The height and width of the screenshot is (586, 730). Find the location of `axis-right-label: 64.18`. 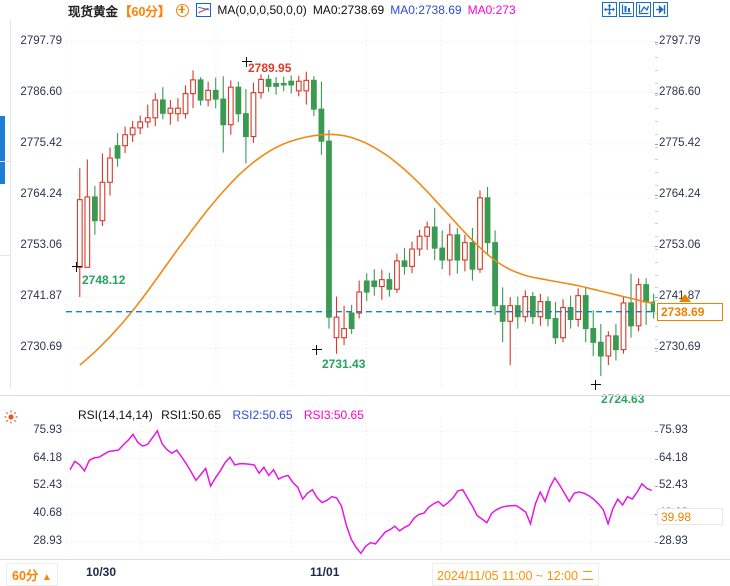

axis-right-label: 64.18 is located at coordinates (673, 457).